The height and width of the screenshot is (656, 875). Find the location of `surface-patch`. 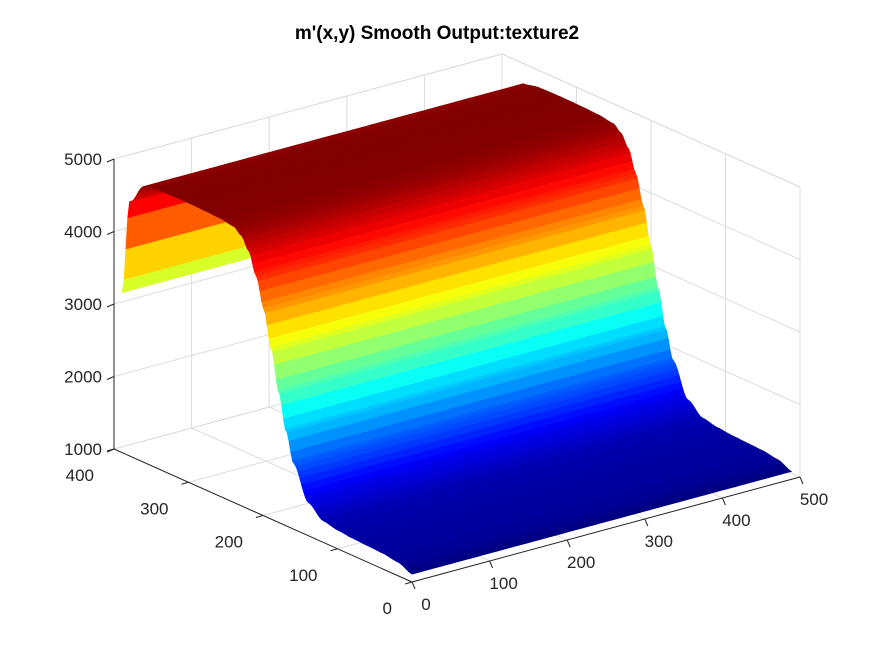

surface-patch is located at coordinates (650, 271).